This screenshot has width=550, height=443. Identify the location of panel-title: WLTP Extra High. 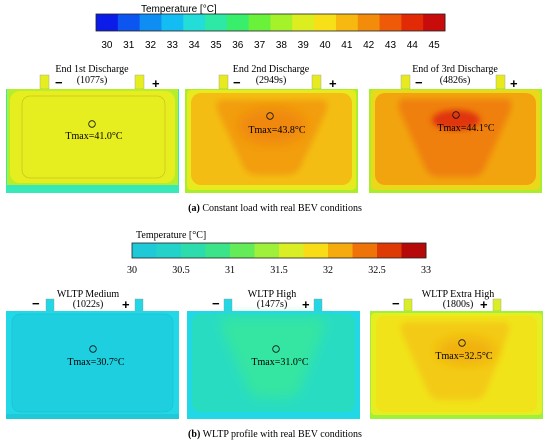
(458, 294).